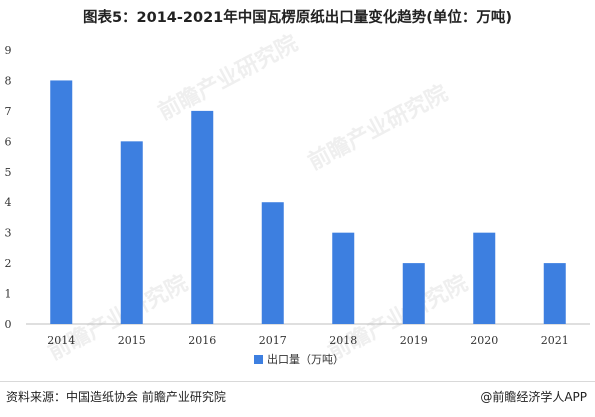  Describe the element at coordinates (132, 340) in the screenshot. I see `x-tick-label: 2015` at that location.